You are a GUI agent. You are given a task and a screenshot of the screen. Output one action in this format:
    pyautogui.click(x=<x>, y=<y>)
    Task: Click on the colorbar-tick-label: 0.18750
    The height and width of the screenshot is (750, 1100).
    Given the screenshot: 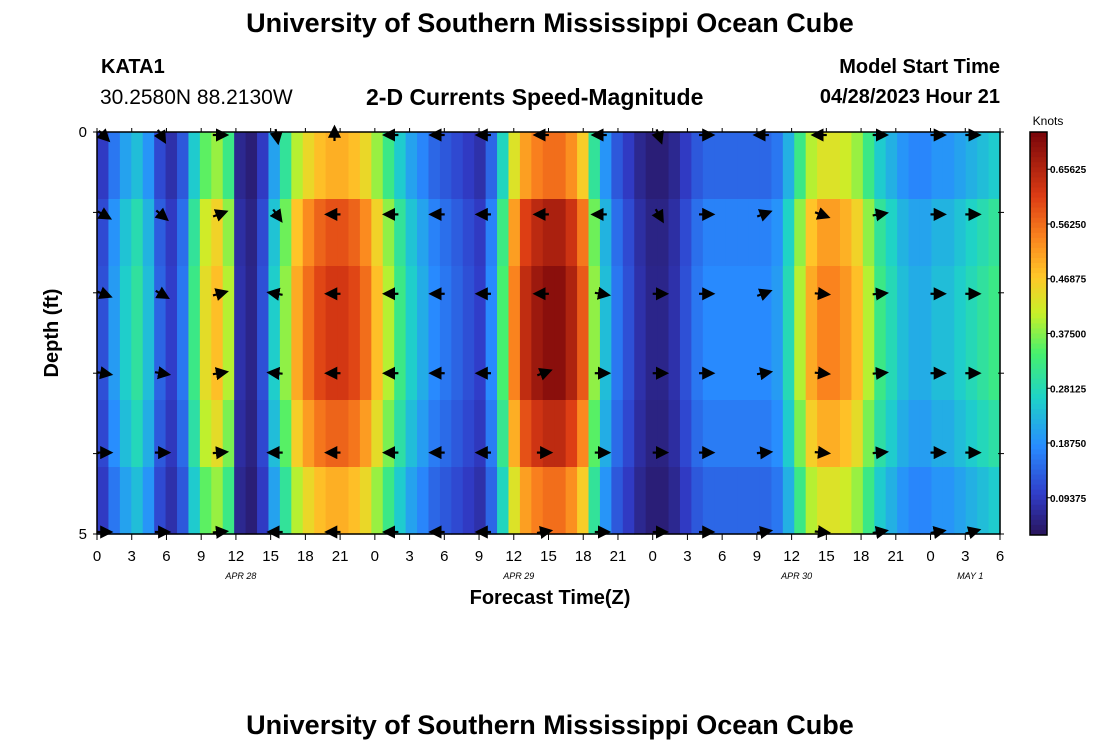 What is the action you would take?
    pyautogui.click(x=1068, y=444)
    